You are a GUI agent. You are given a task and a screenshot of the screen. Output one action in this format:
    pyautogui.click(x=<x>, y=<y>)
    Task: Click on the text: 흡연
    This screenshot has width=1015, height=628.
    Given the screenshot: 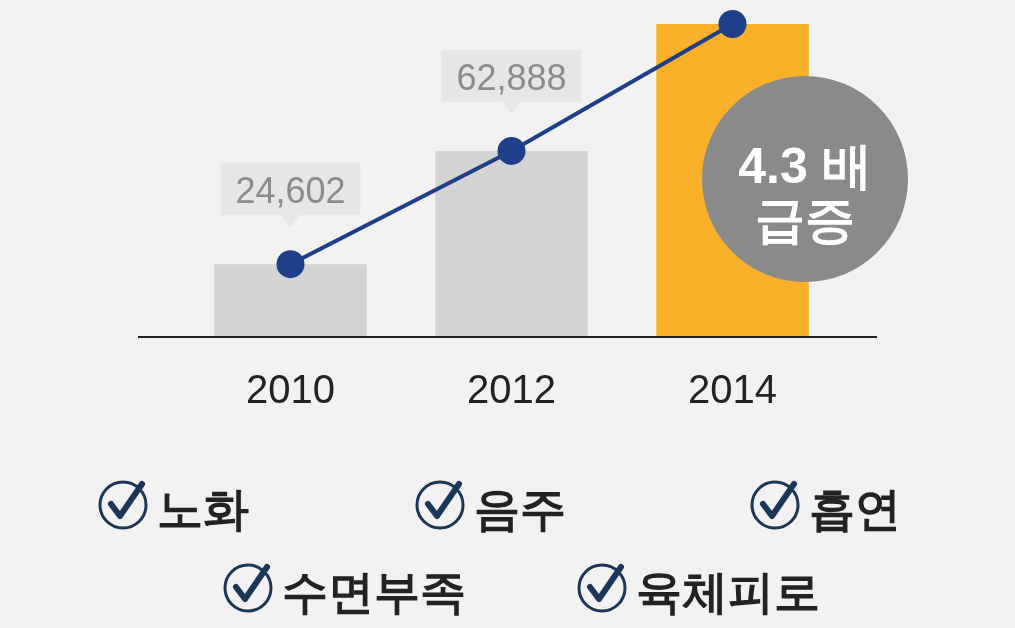 What is the action you would take?
    pyautogui.click(x=855, y=509)
    